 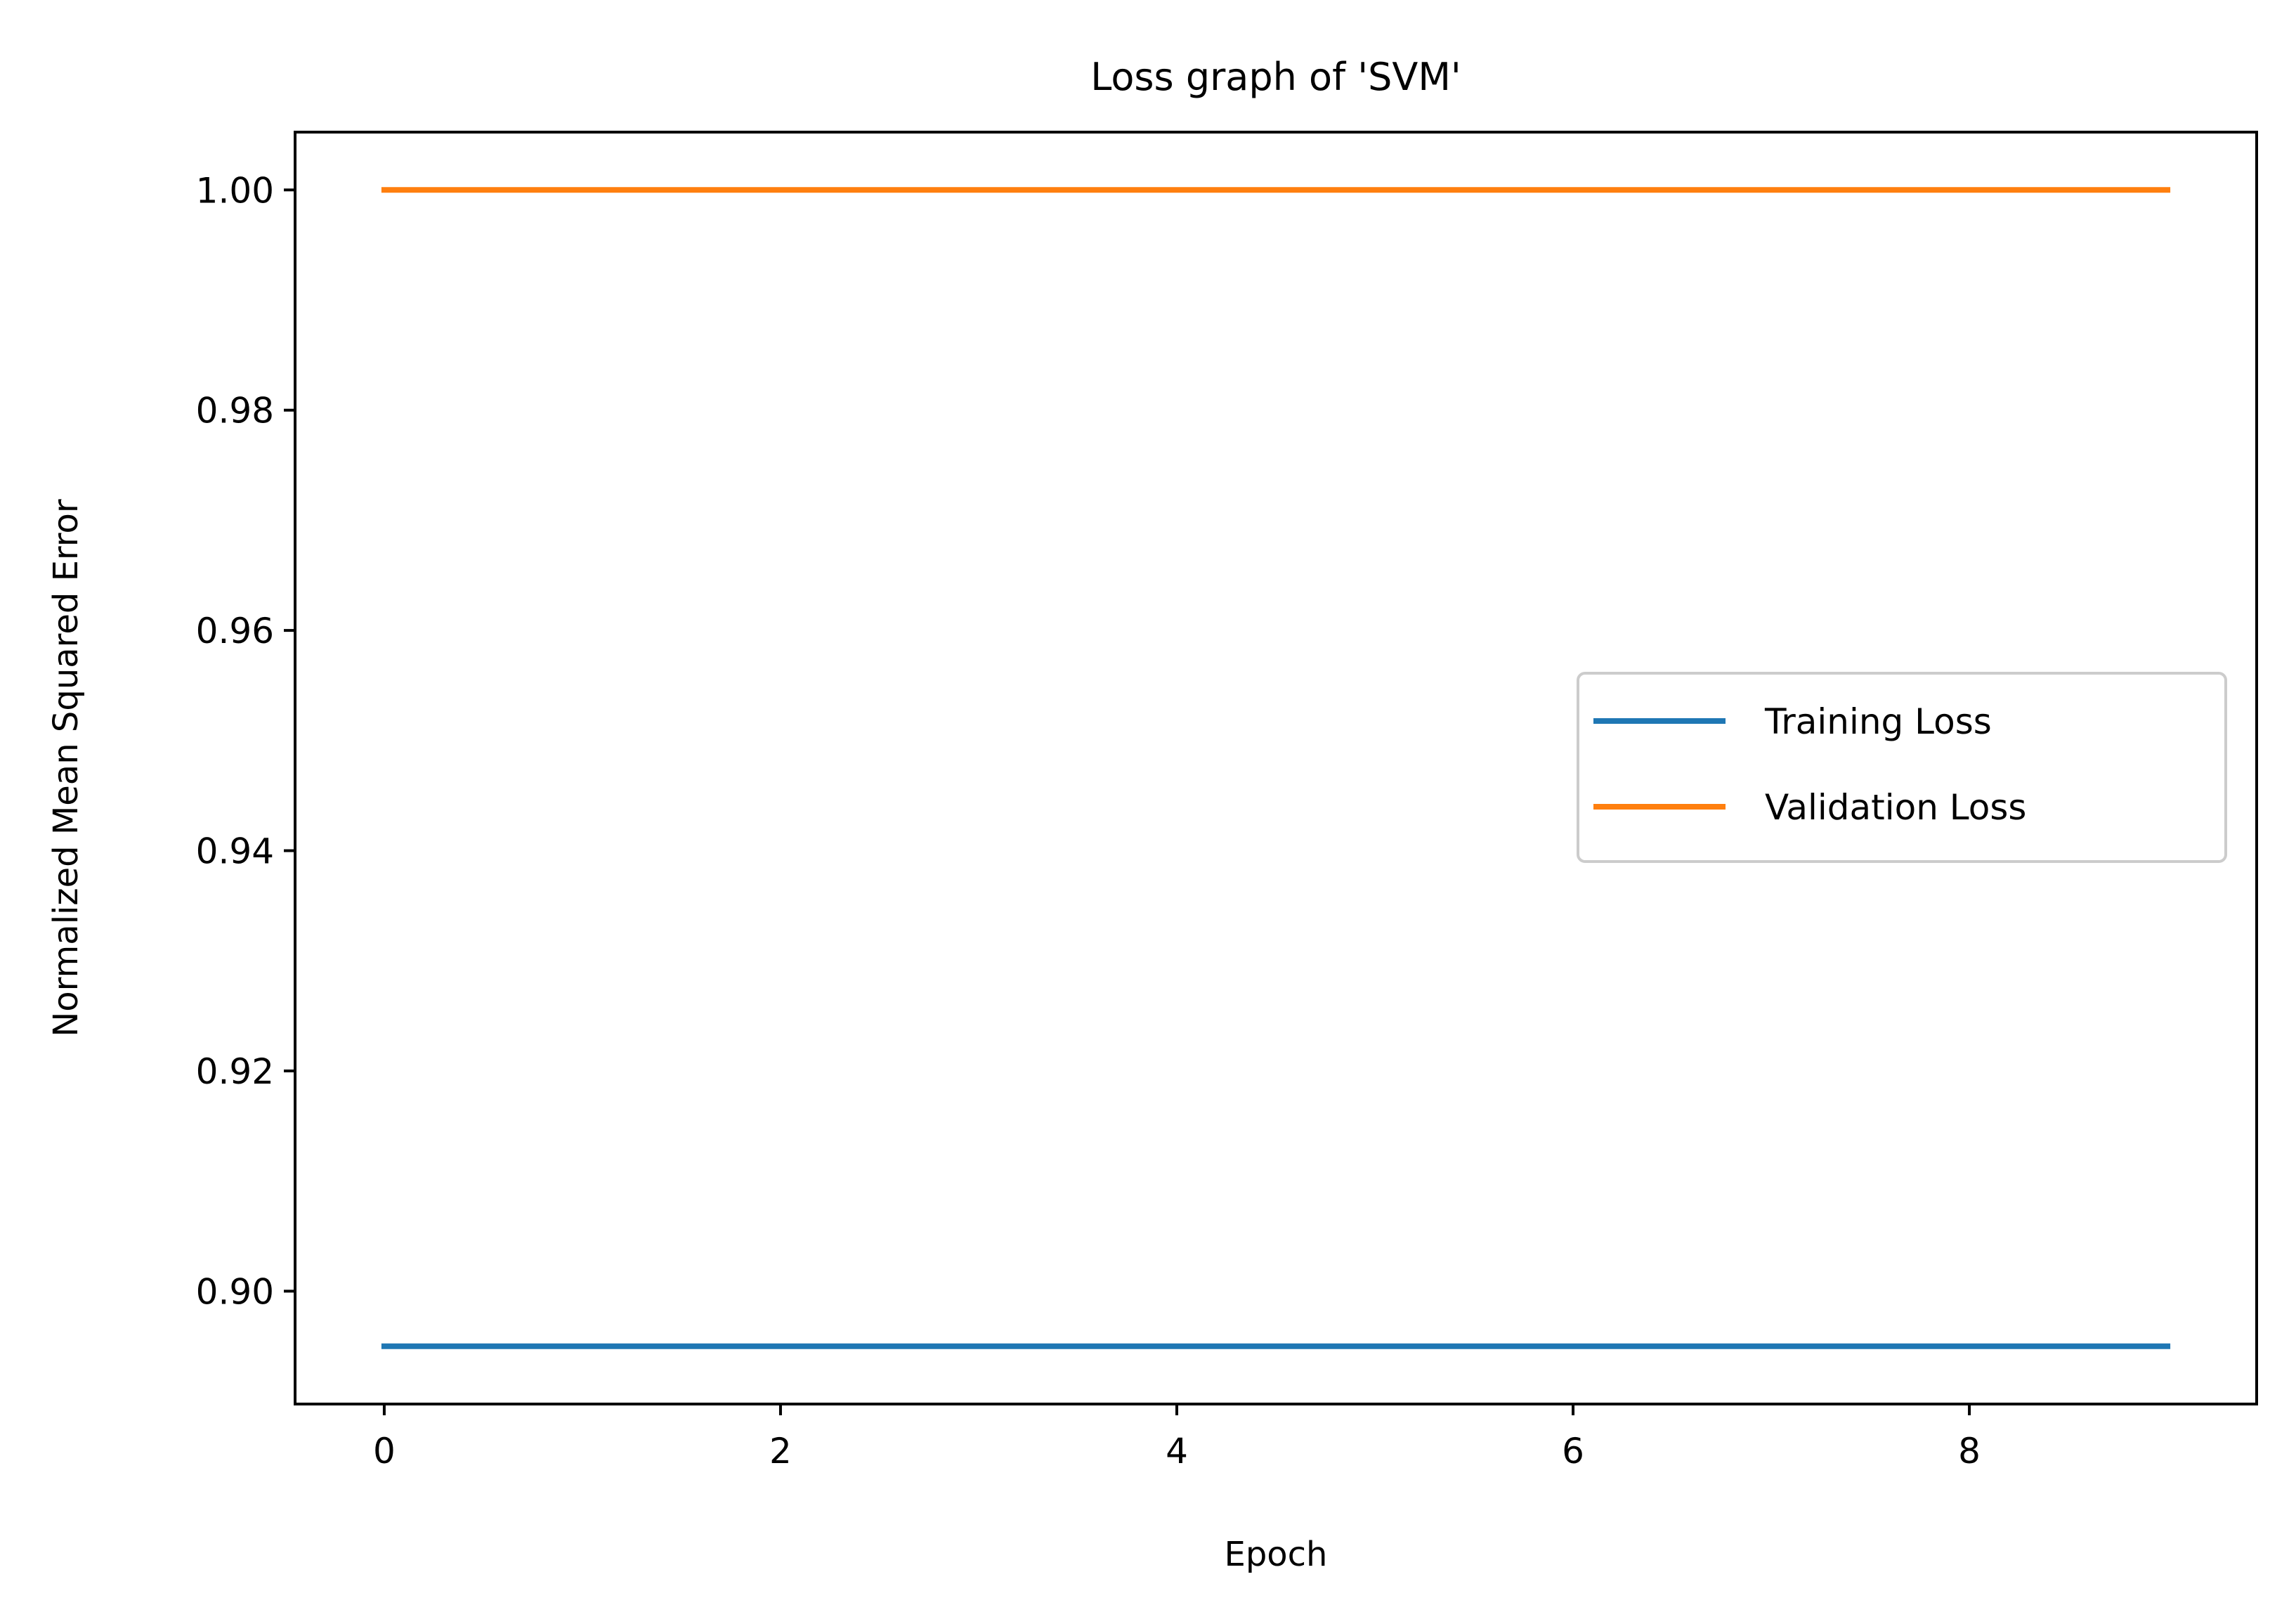 What do you see at coordinates (66, 768) in the screenshot?
I see `y-axis-label: Normalized Mean Squared Error` at bounding box center [66, 768].